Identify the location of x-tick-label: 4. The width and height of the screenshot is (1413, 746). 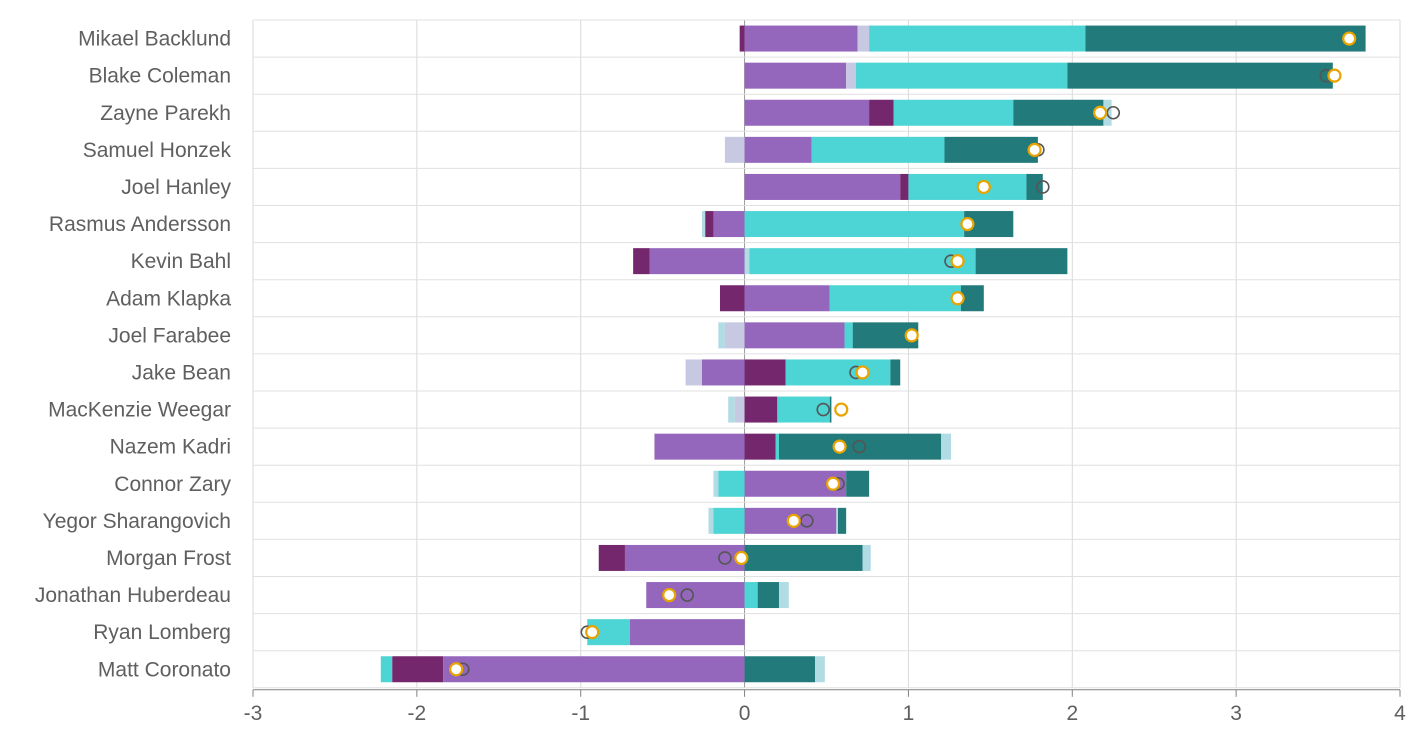
(1400, 713).